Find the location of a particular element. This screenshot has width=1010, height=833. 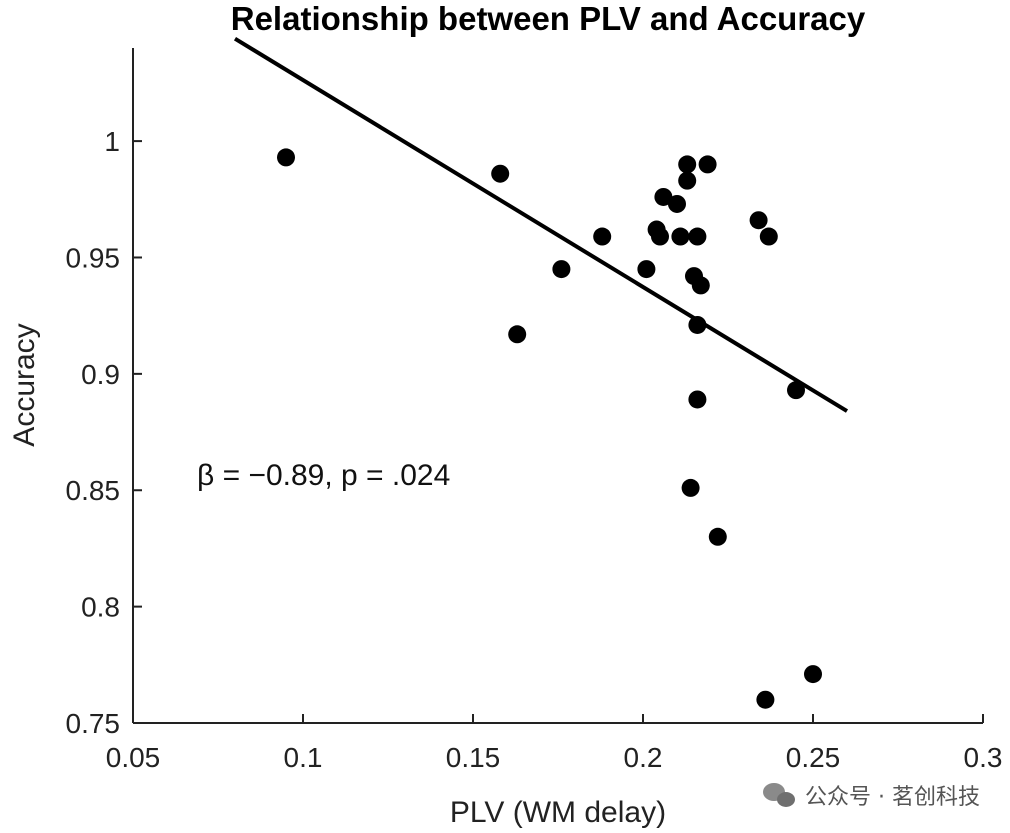

x-tick-label: 0.1 is located at coordinates (303, 757).